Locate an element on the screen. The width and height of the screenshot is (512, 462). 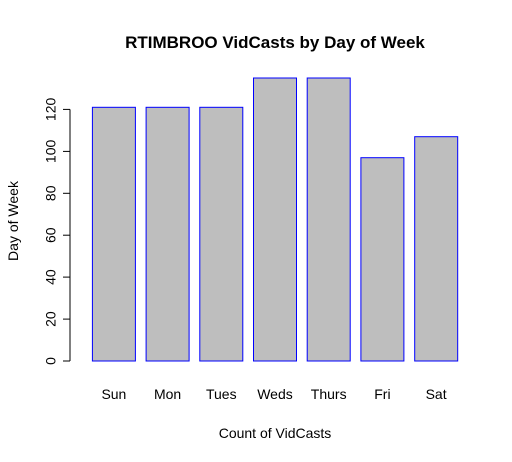
x-tick-label-sat: Sat is located at coordinates (436, 394).